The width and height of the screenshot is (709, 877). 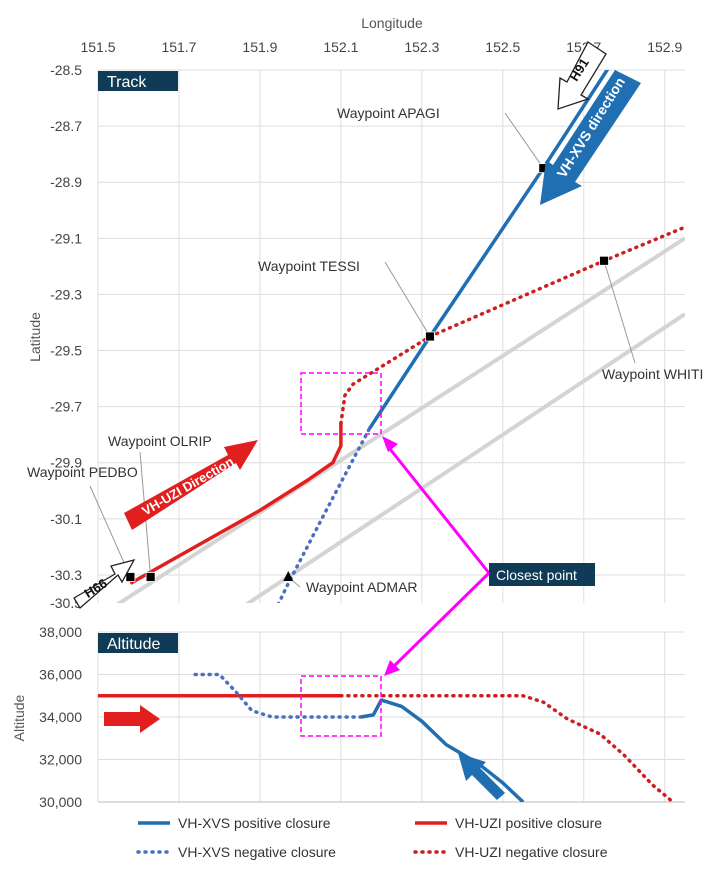 I want to click on y-tick-label: -30.3, so click(x=66, y=575).